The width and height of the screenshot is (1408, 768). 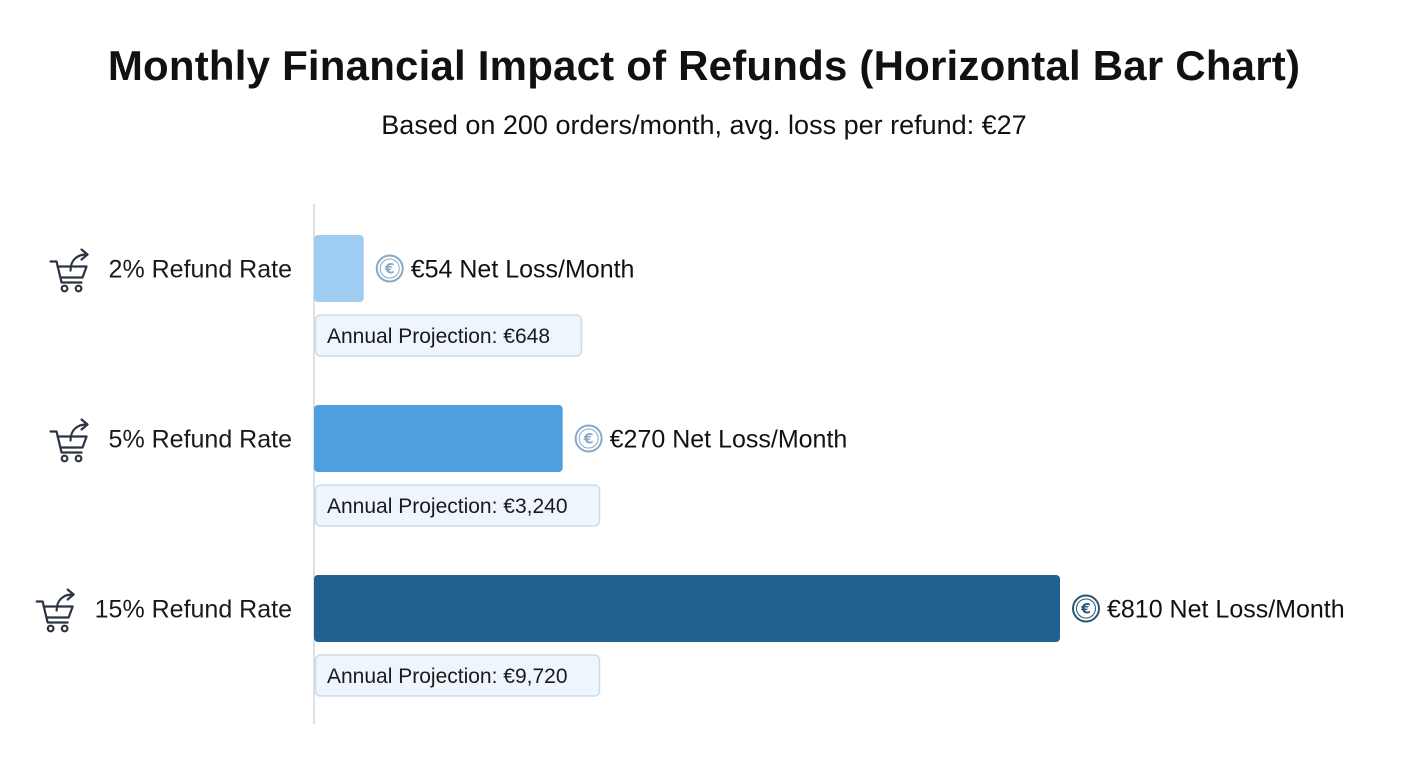 I want to click on category-label: 5% Refund Rate, so click(x=200, y=440).